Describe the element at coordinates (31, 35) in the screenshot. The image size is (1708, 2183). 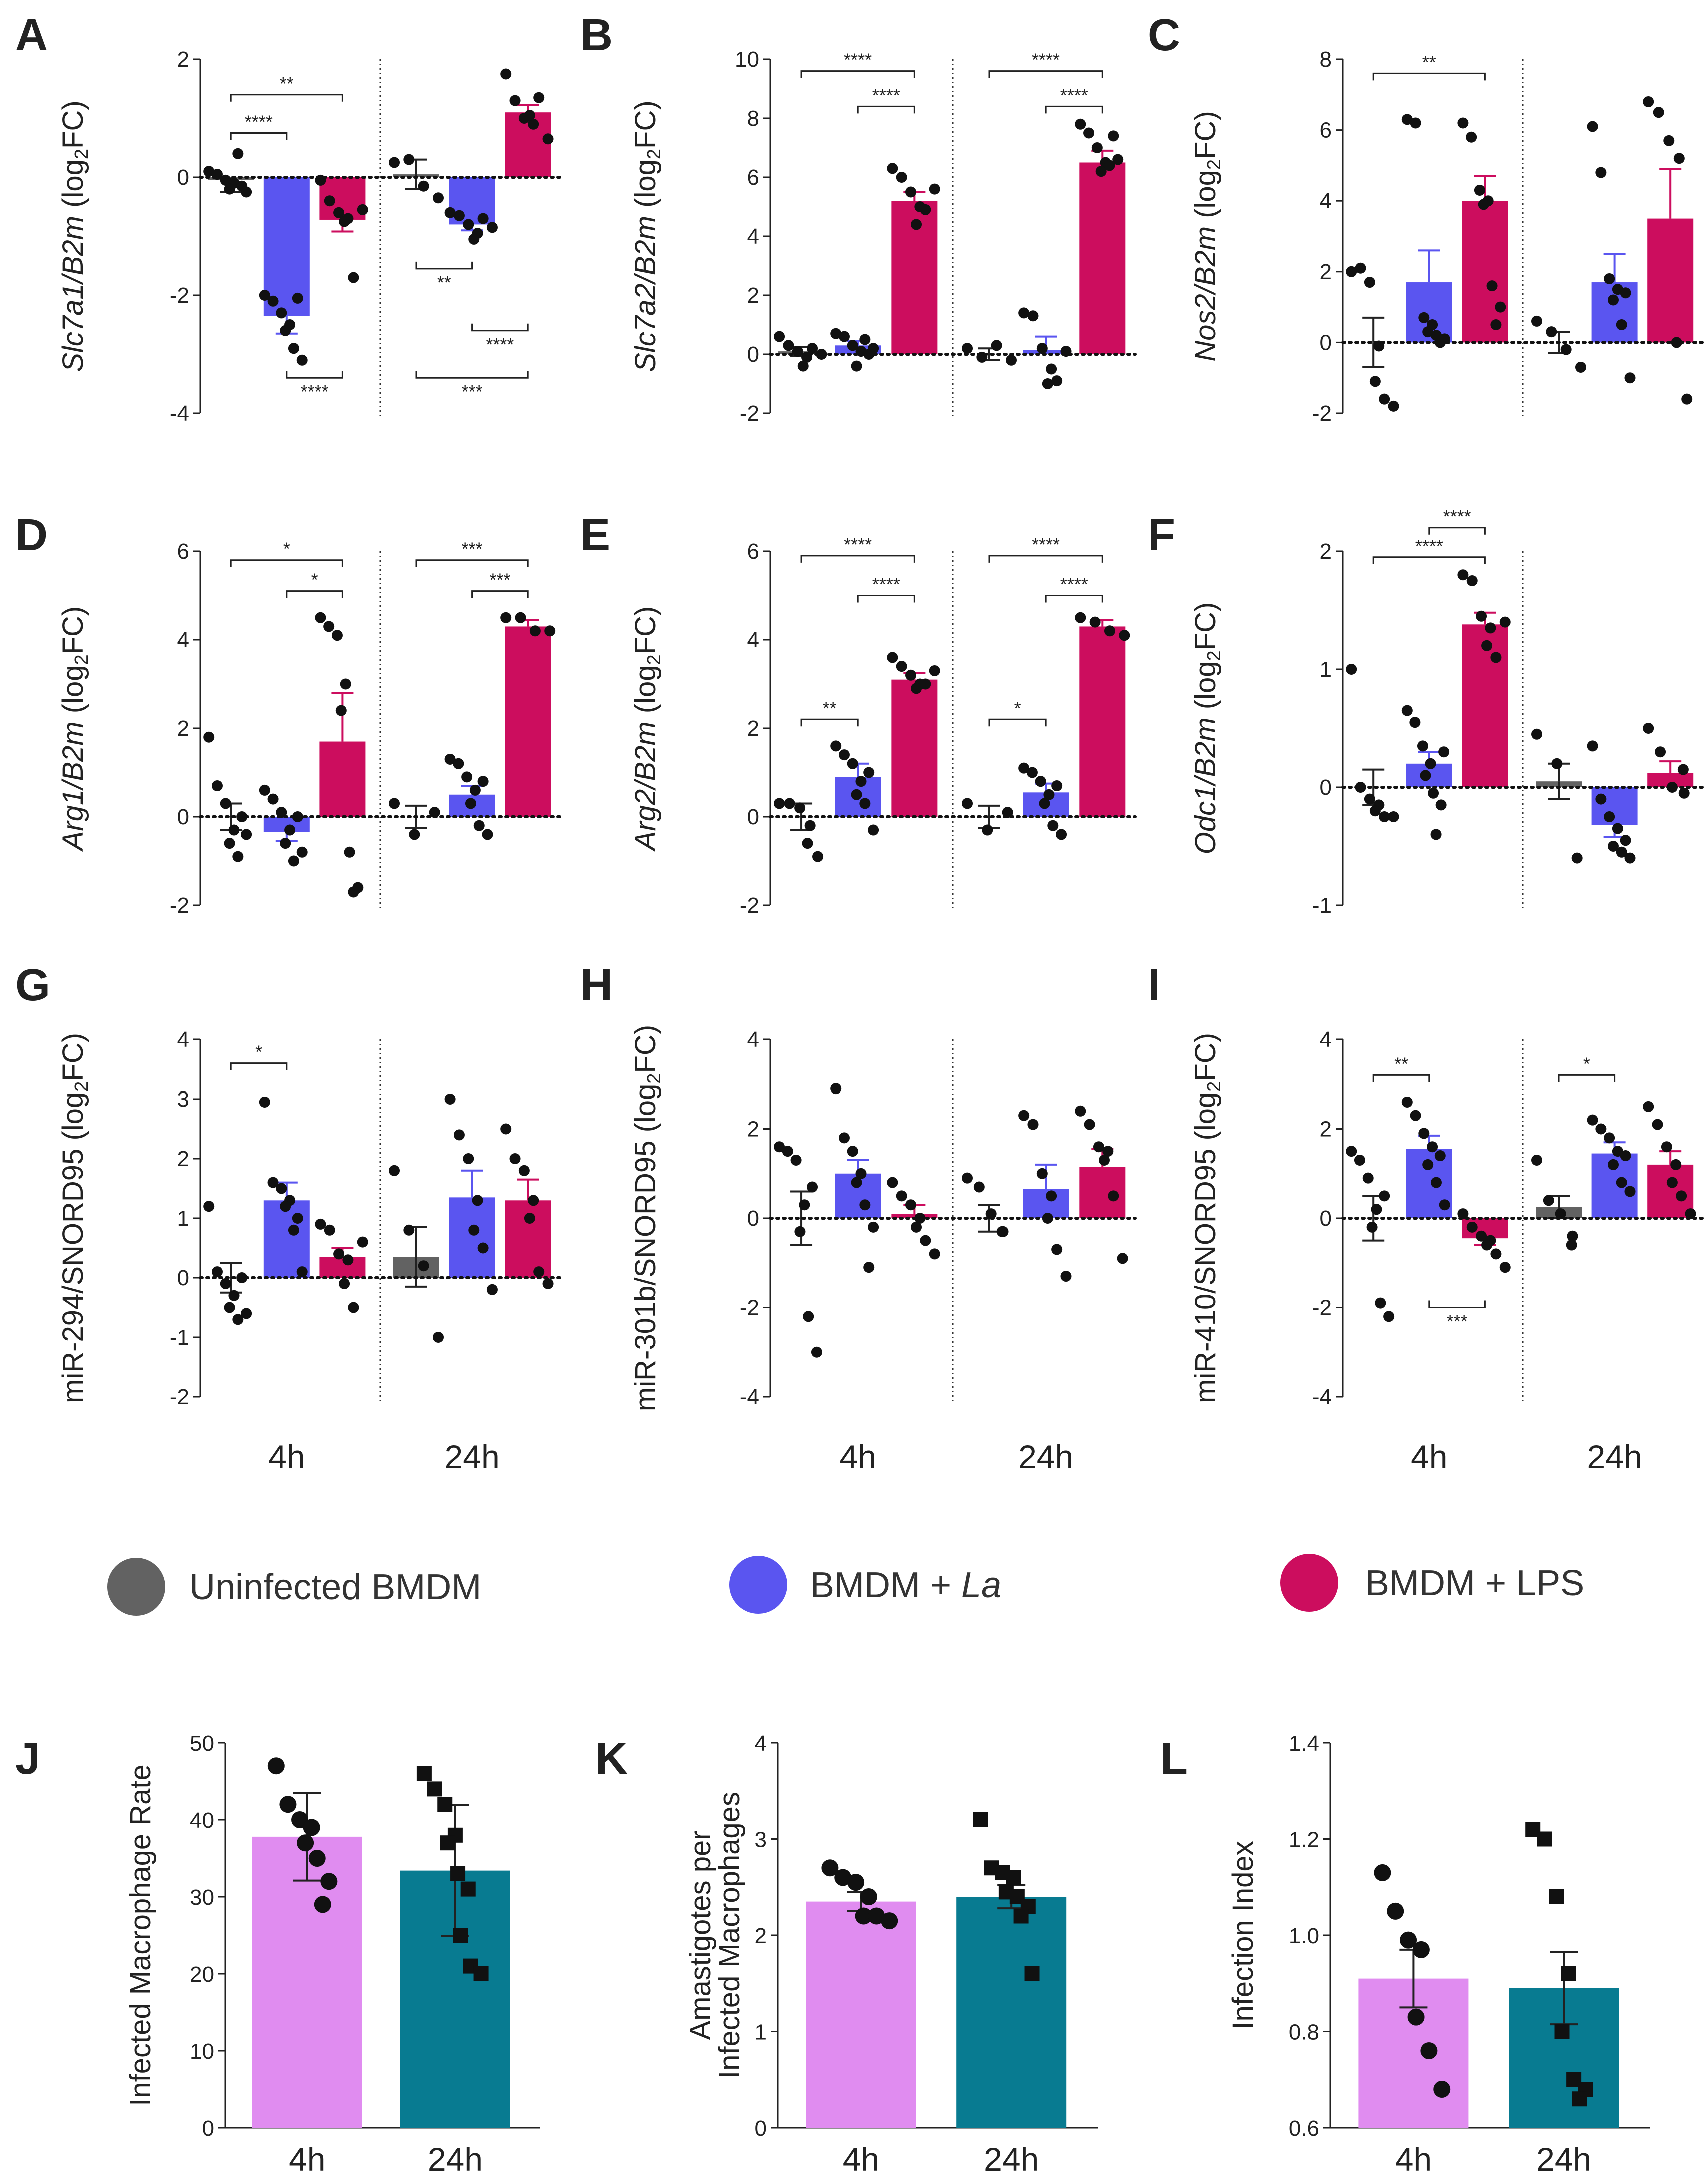
I see `panel-label-a: A` at that location.